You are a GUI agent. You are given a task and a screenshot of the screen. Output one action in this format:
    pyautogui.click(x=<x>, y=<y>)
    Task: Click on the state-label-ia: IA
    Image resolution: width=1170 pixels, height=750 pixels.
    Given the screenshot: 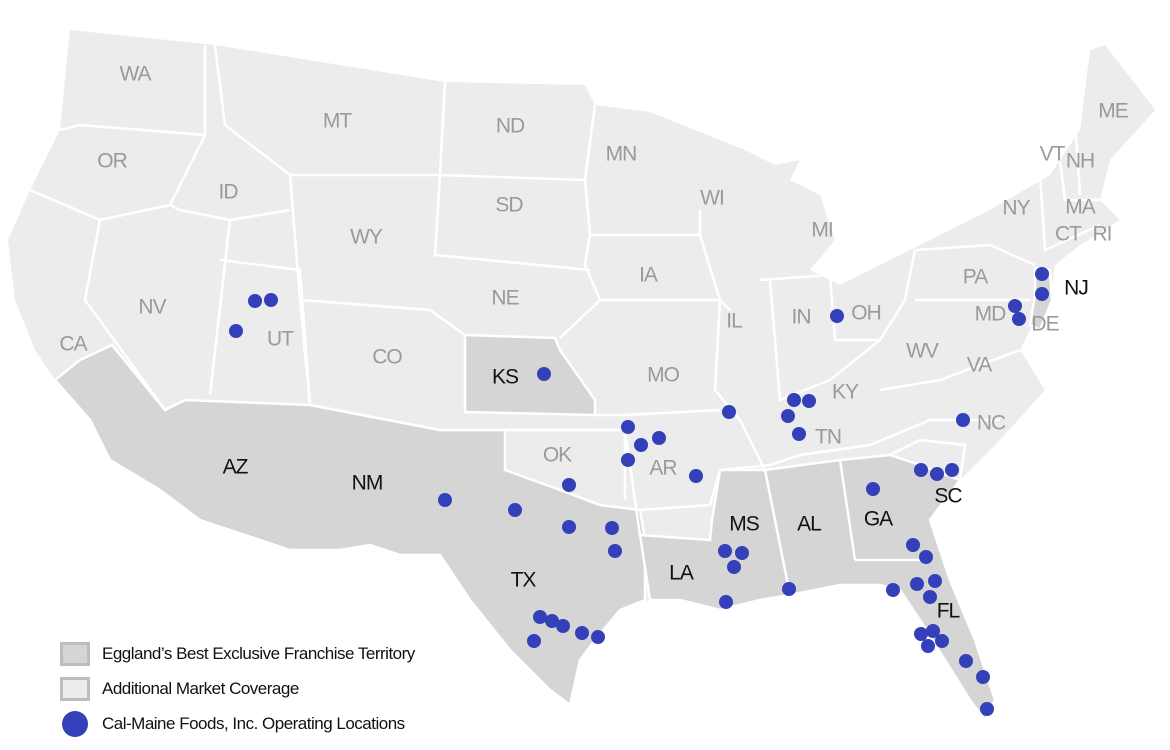 What is the action you would take?
    pyautogui.click(x=648, y=275)
    